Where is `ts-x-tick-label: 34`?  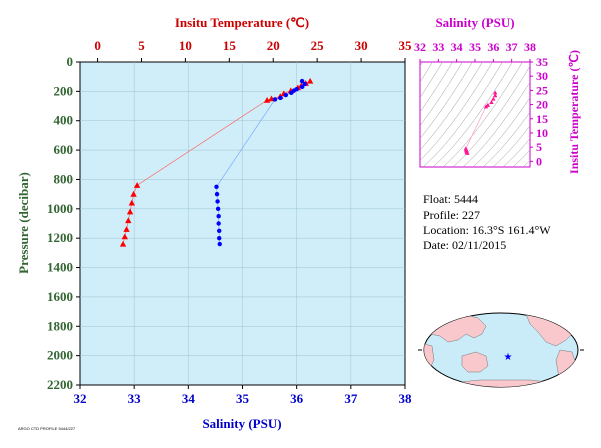 ts-x-tick-label: 34 is located at coordinates (457, 47).